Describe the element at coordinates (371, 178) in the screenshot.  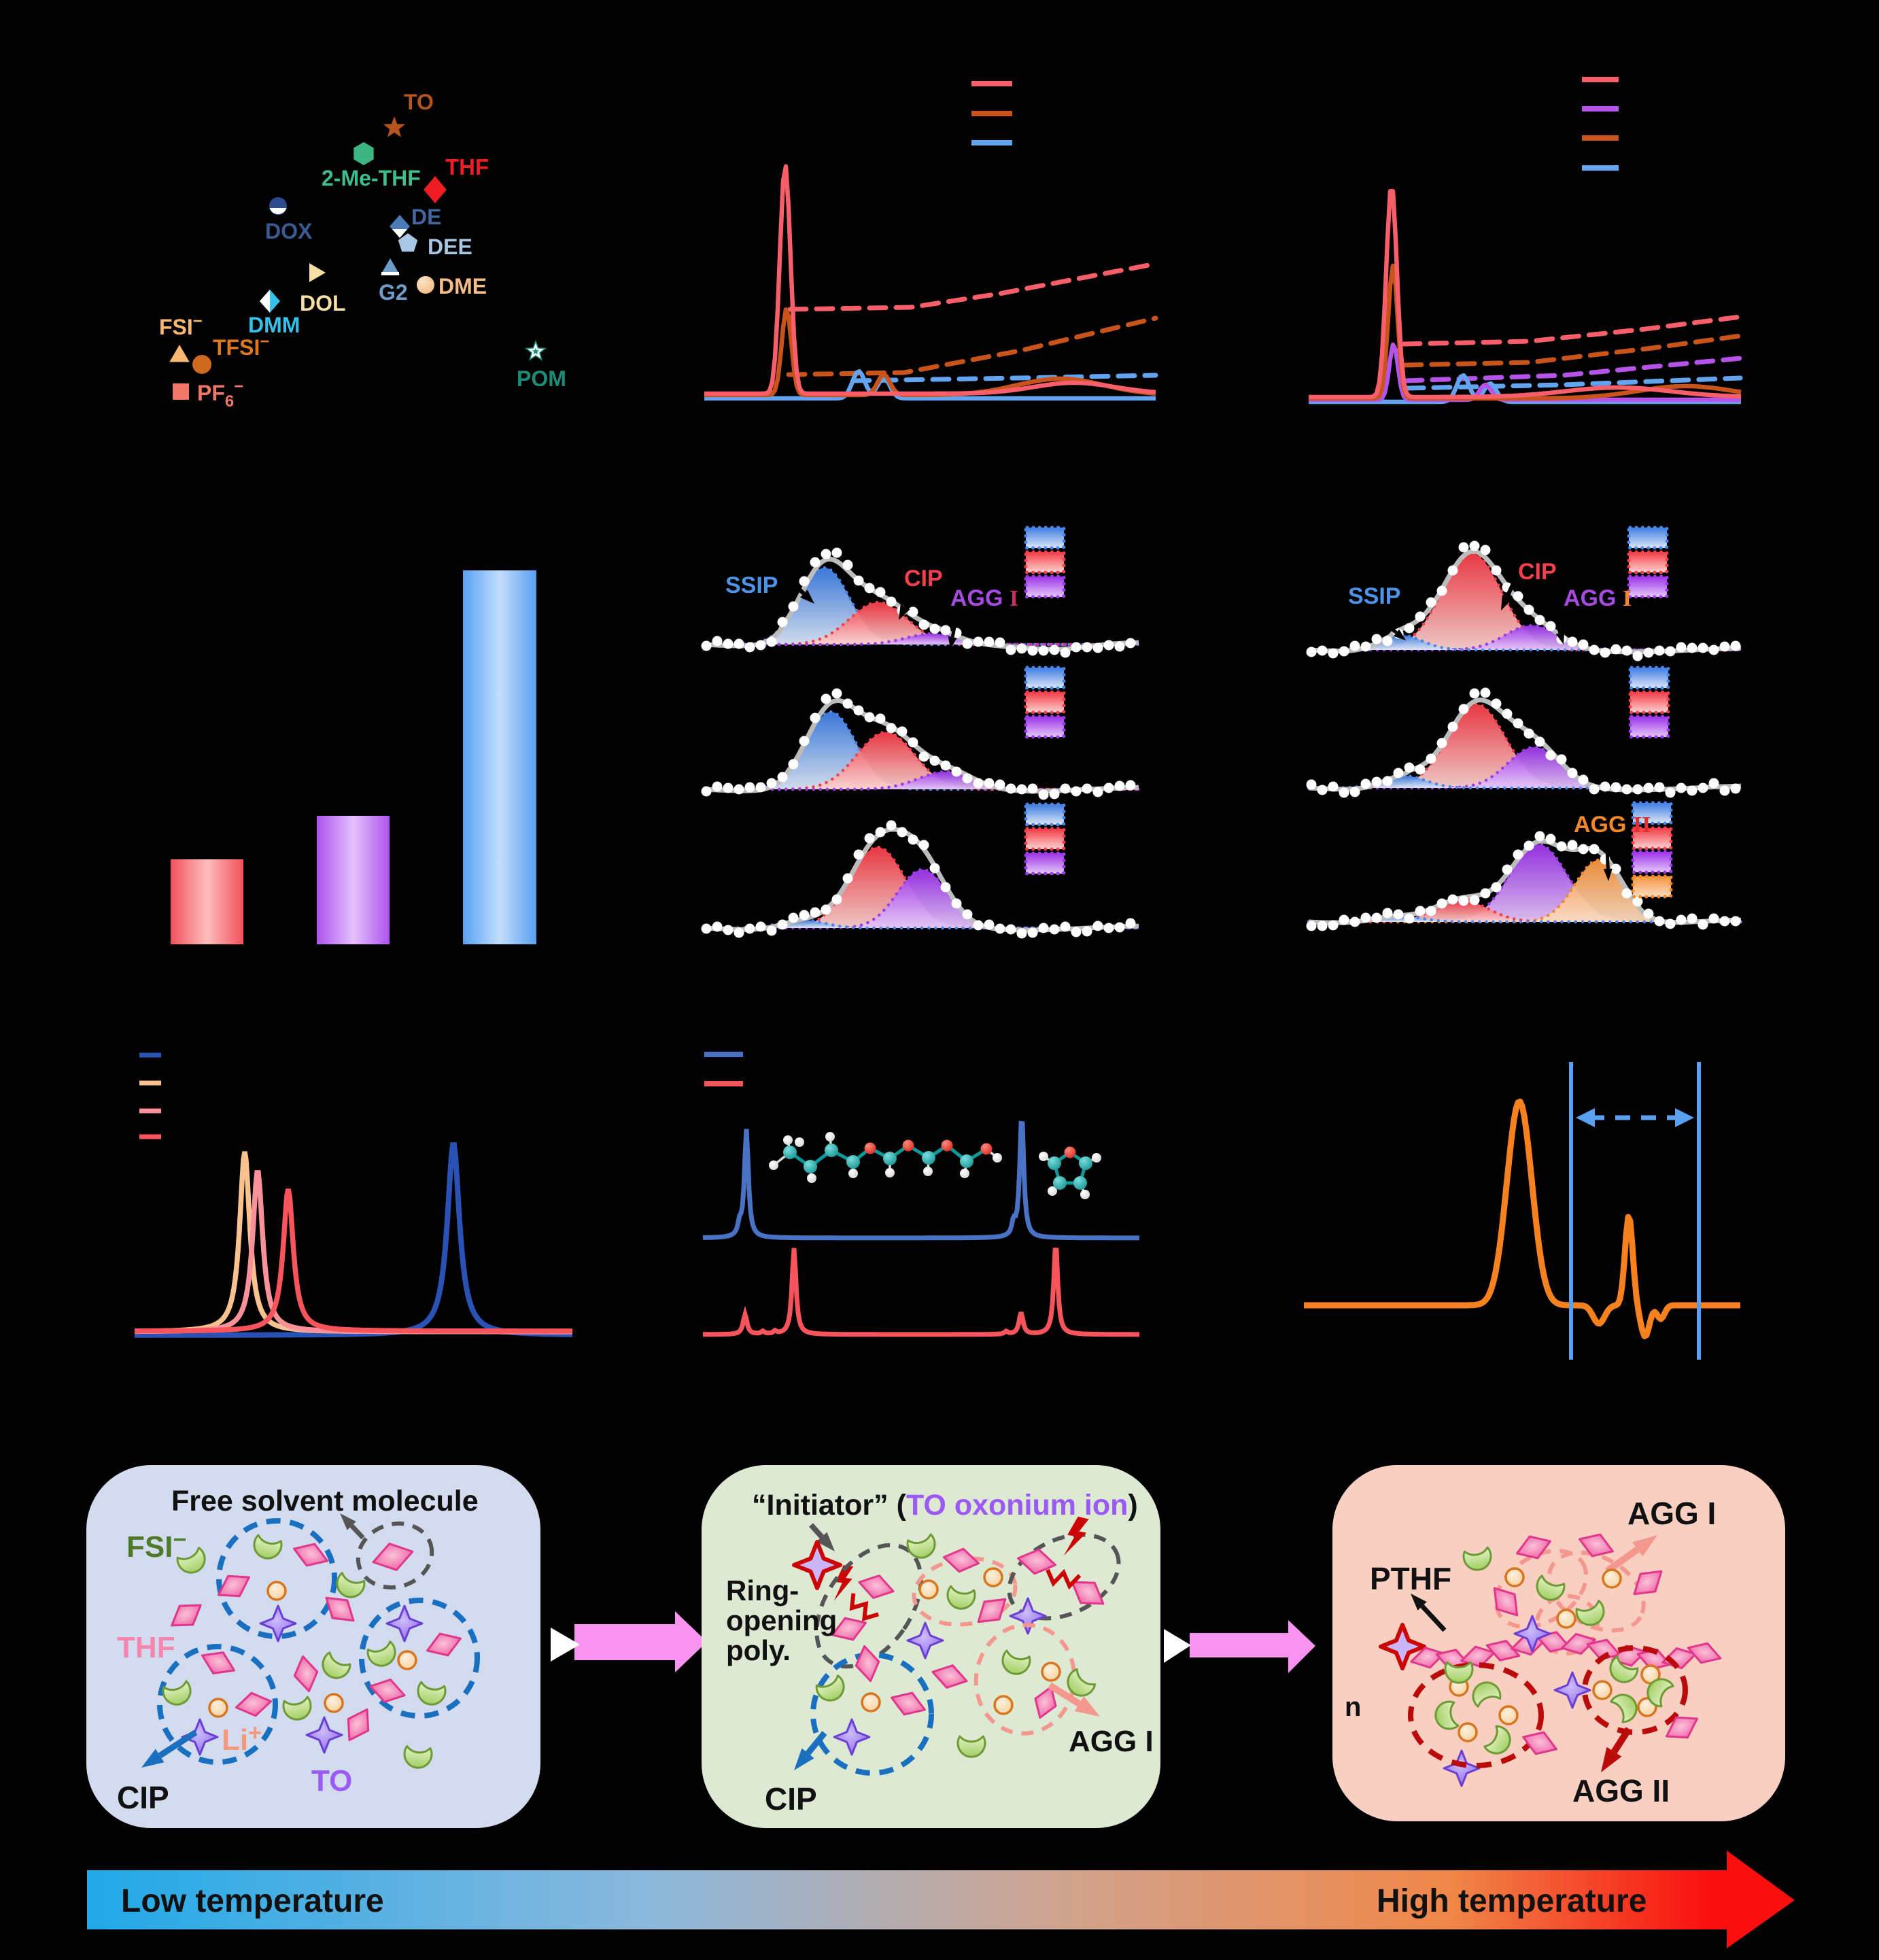
I see `svg-text: 2-Me-THF` at that location.